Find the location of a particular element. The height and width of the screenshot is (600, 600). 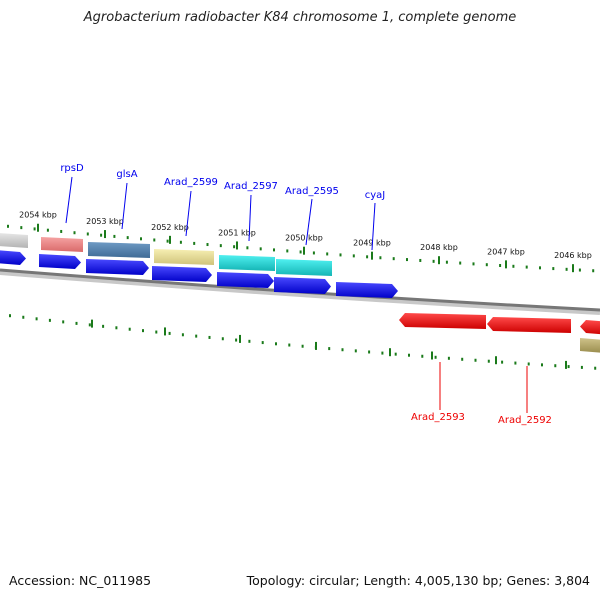

scale-label: 2046 kbp is located at coordinates (573, 255).